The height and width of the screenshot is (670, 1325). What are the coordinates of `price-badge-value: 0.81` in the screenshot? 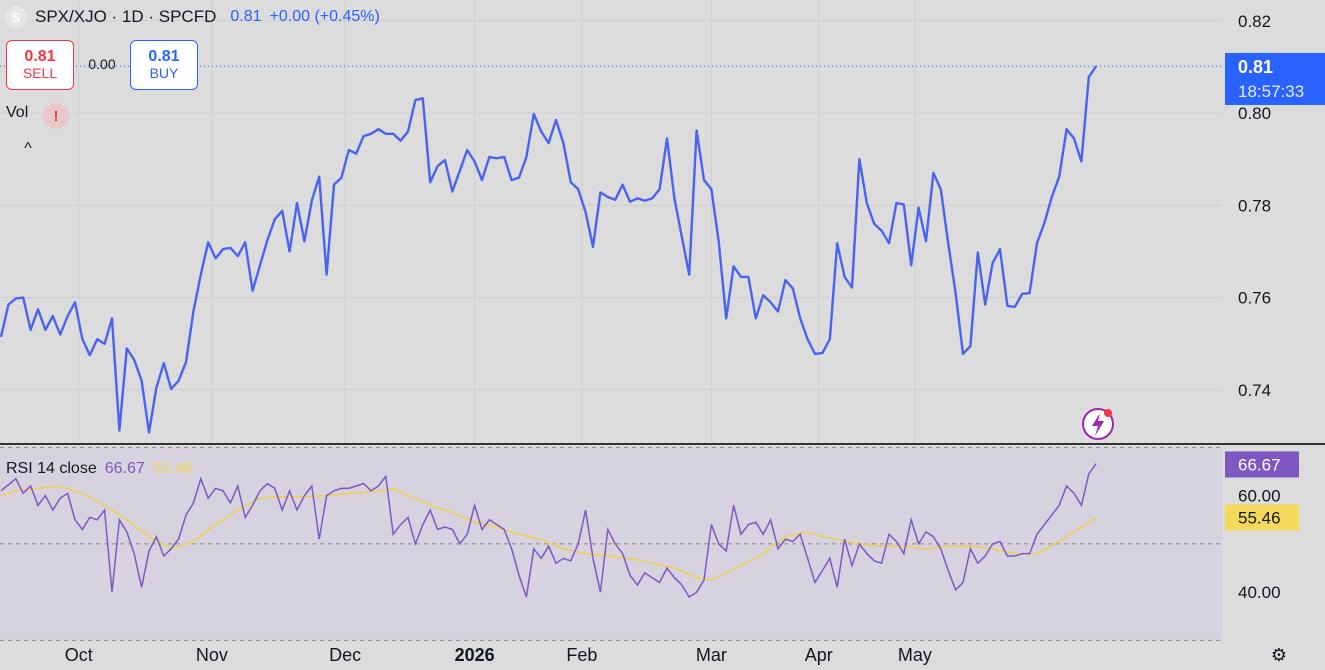 It's located at (1255, 67).